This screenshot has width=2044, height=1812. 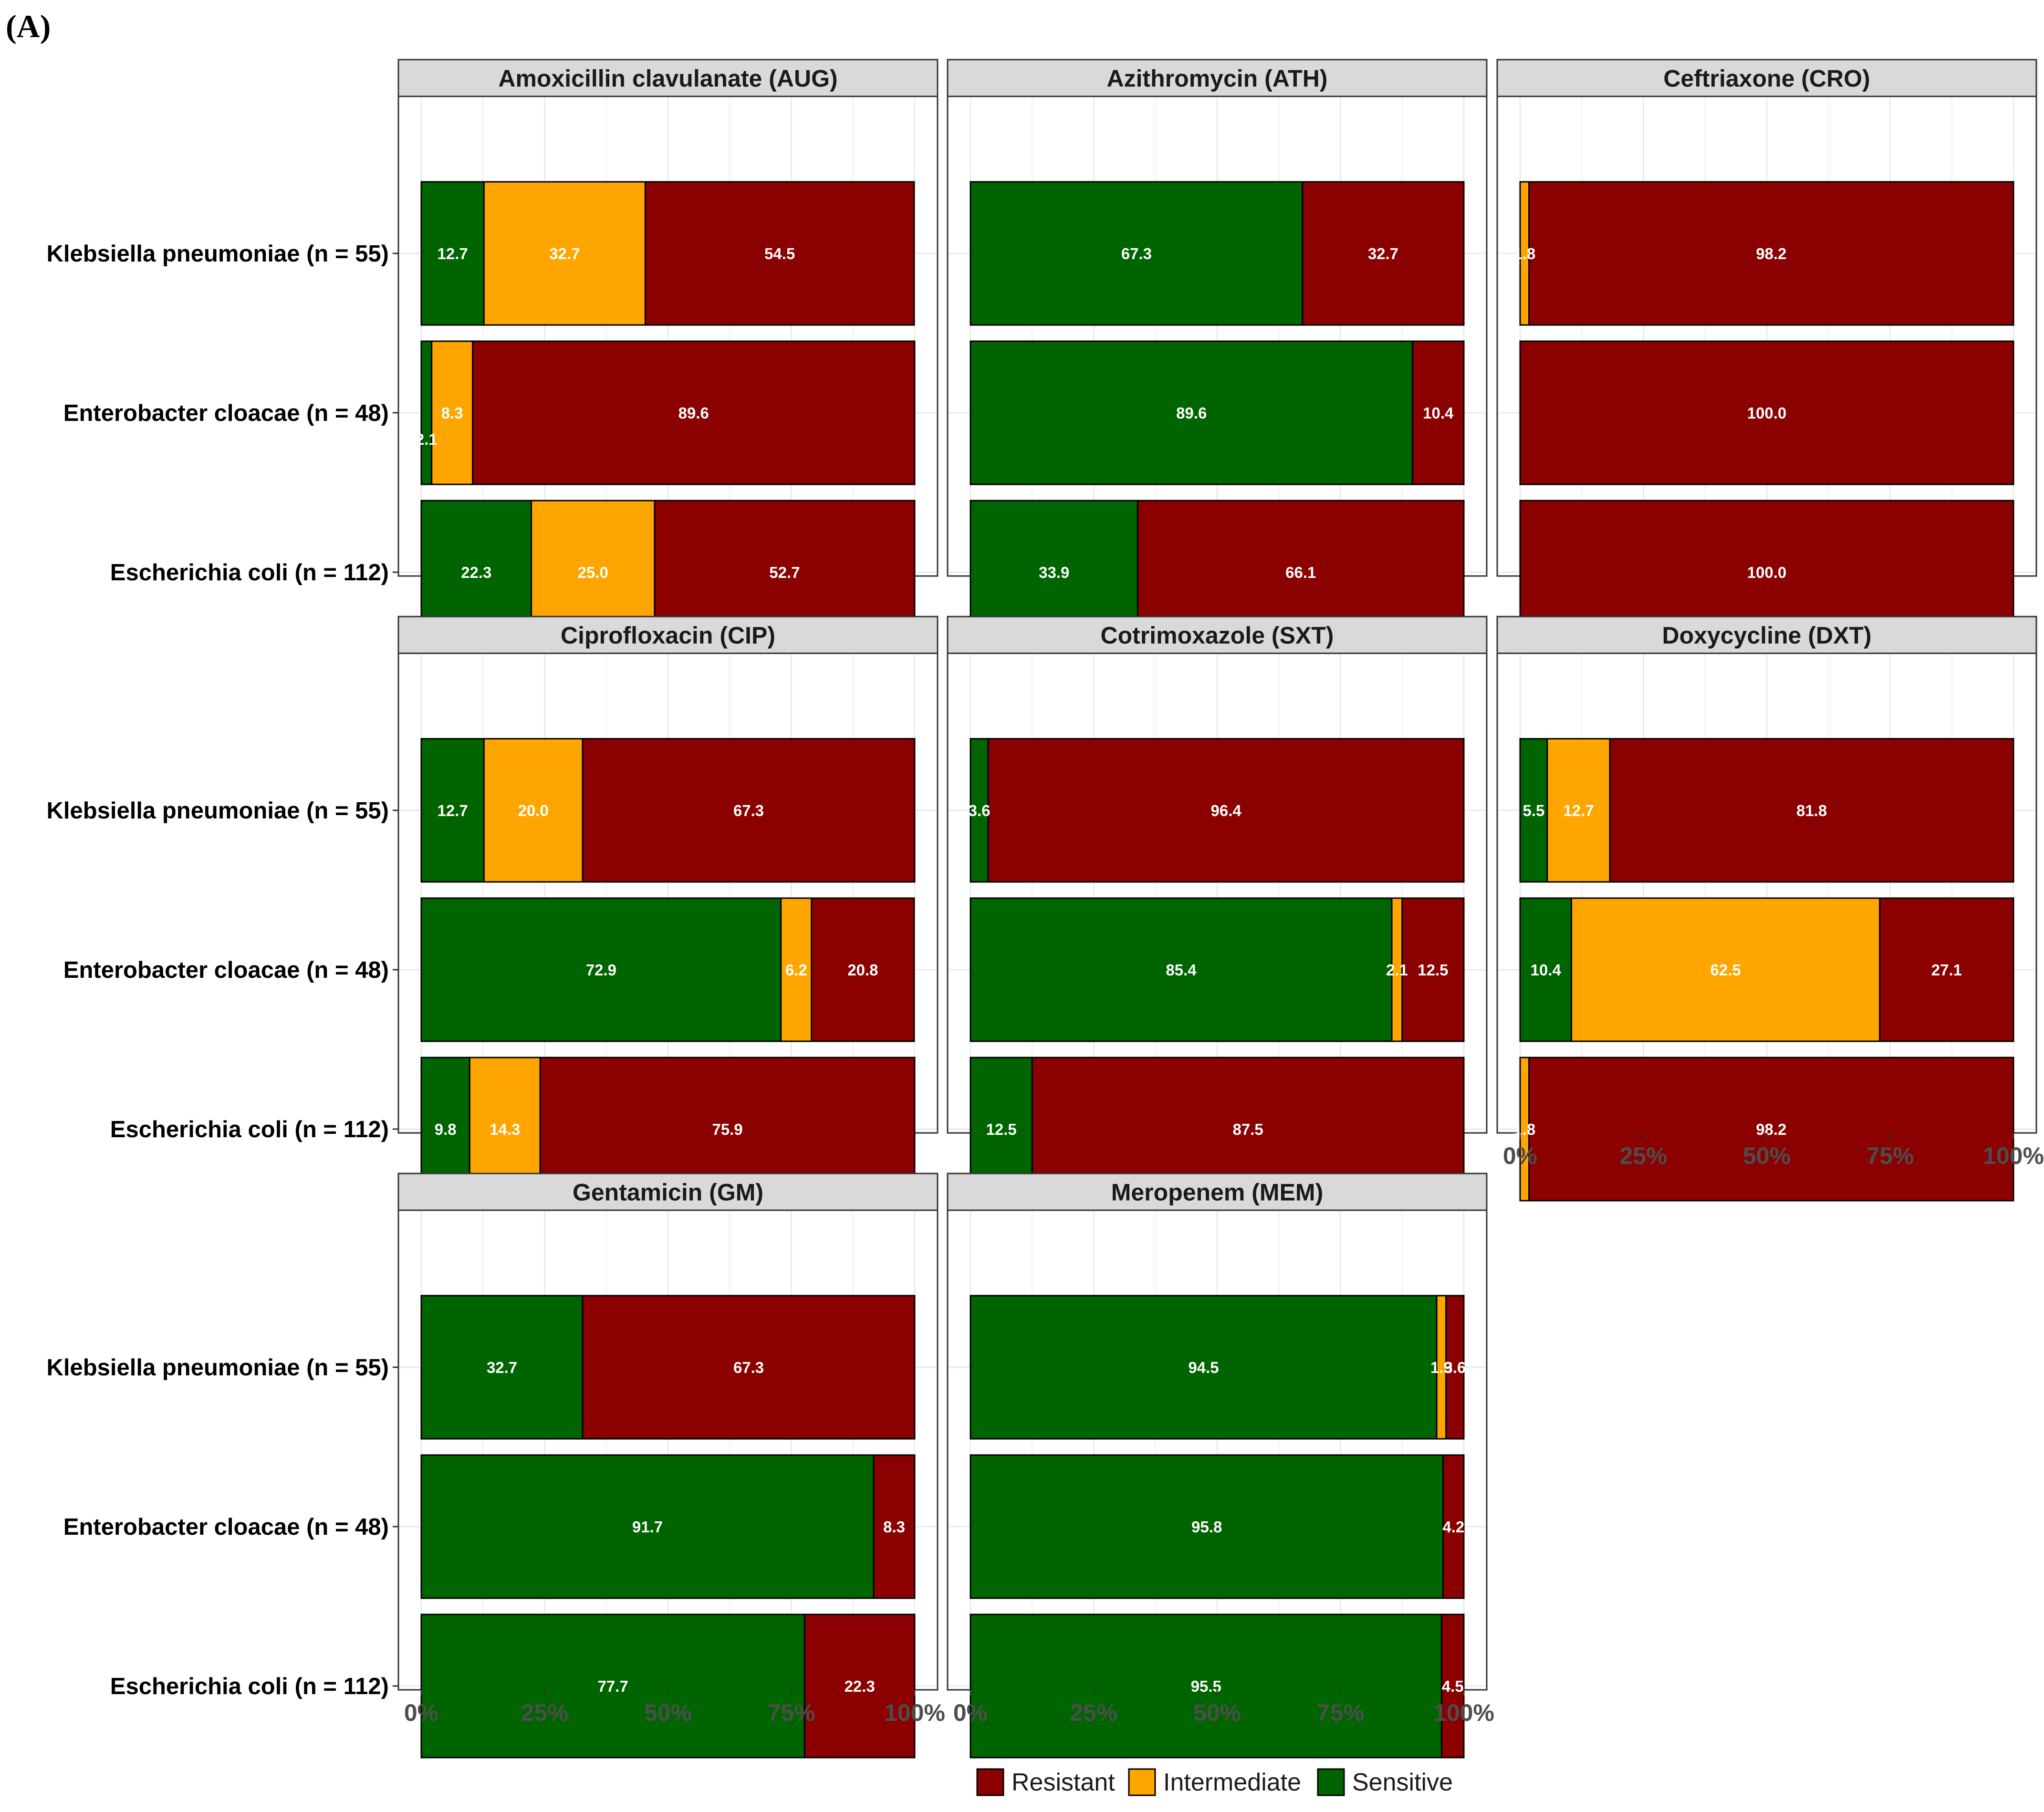 I want to click on data-label: 25.0, so click(x=593, y=572).